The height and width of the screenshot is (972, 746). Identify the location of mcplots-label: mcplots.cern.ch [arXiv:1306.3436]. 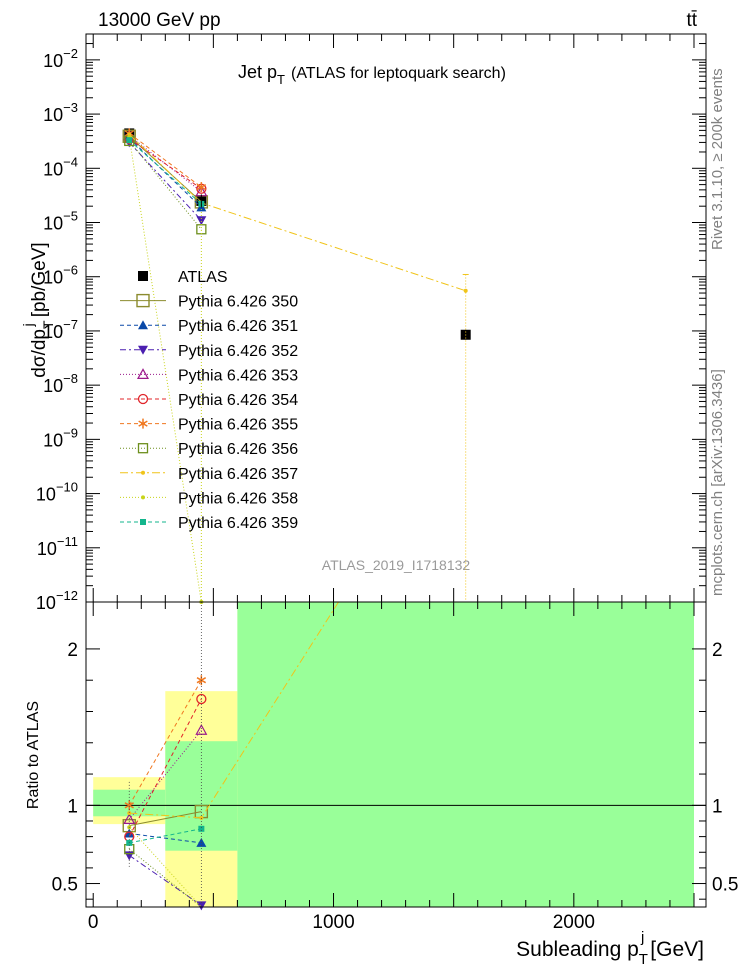
(717, 482).